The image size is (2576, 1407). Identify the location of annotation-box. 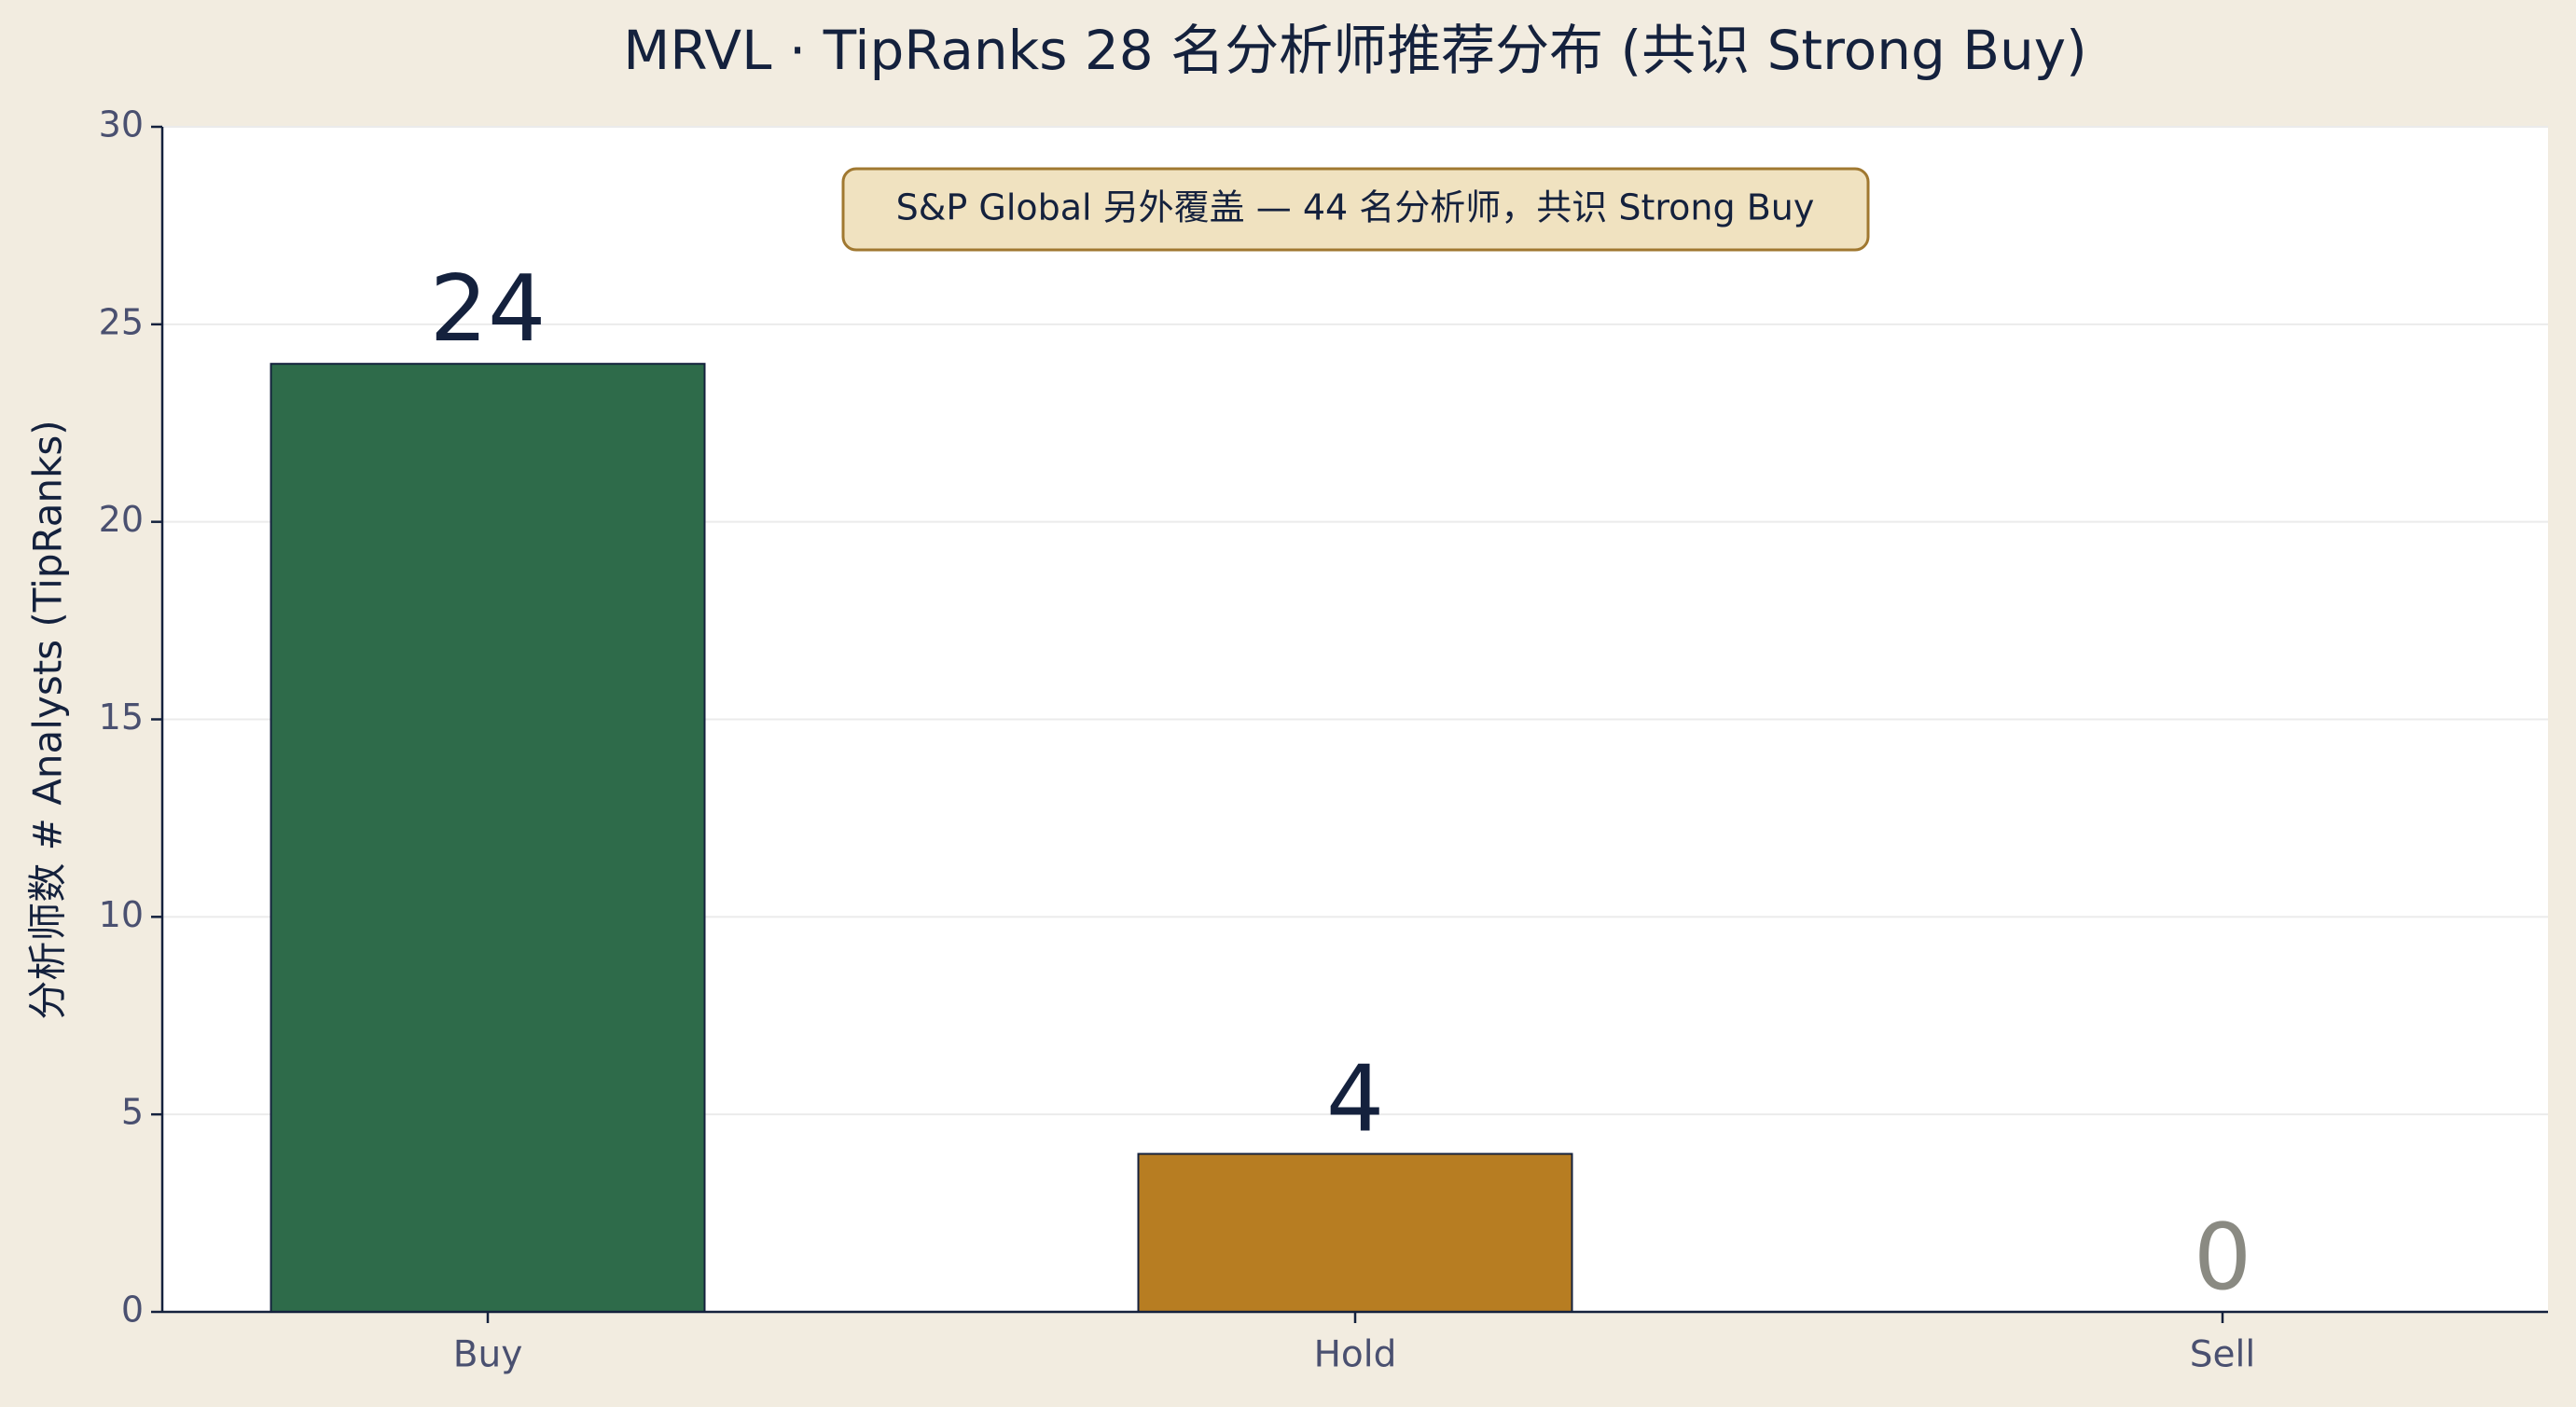
(1355, 209).